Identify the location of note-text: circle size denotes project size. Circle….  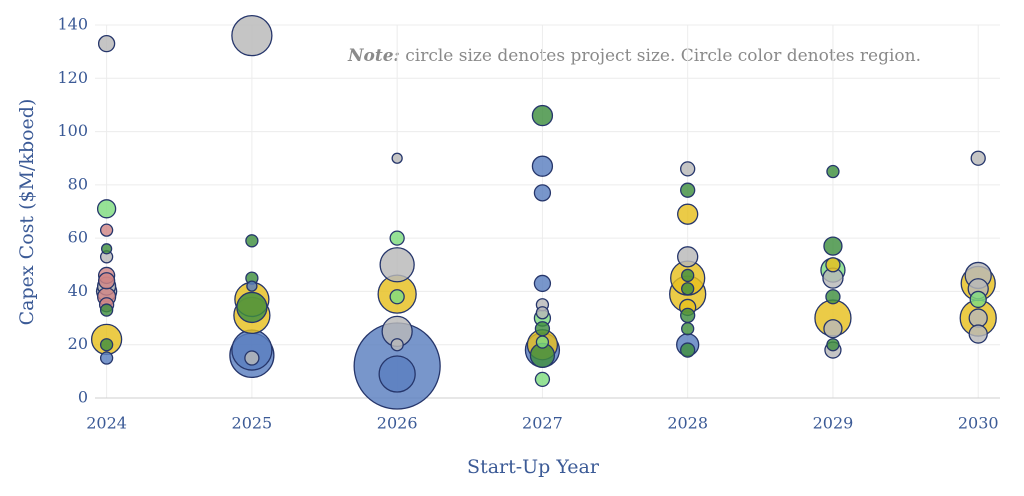
(660, 56).